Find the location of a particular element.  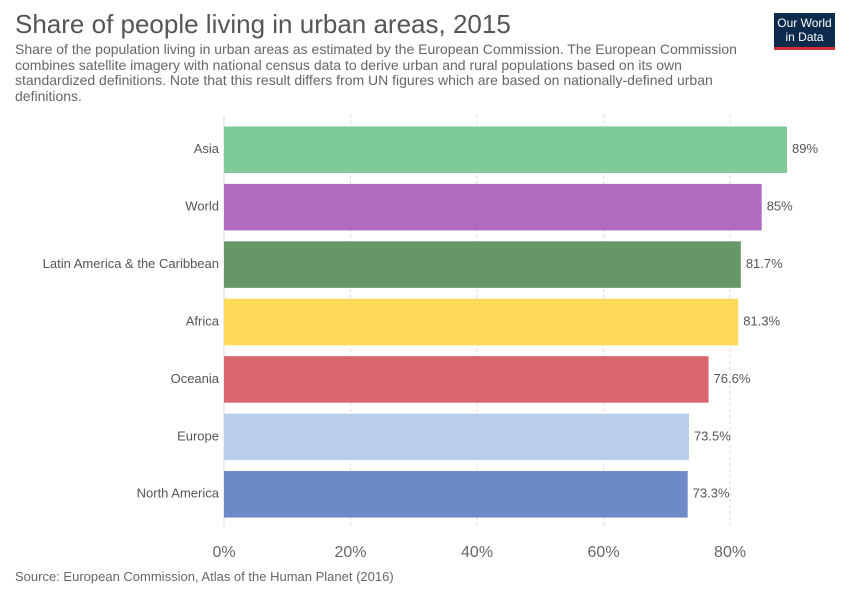

bar-latin-america-the-caribbean is located at coordinates (482, 264).